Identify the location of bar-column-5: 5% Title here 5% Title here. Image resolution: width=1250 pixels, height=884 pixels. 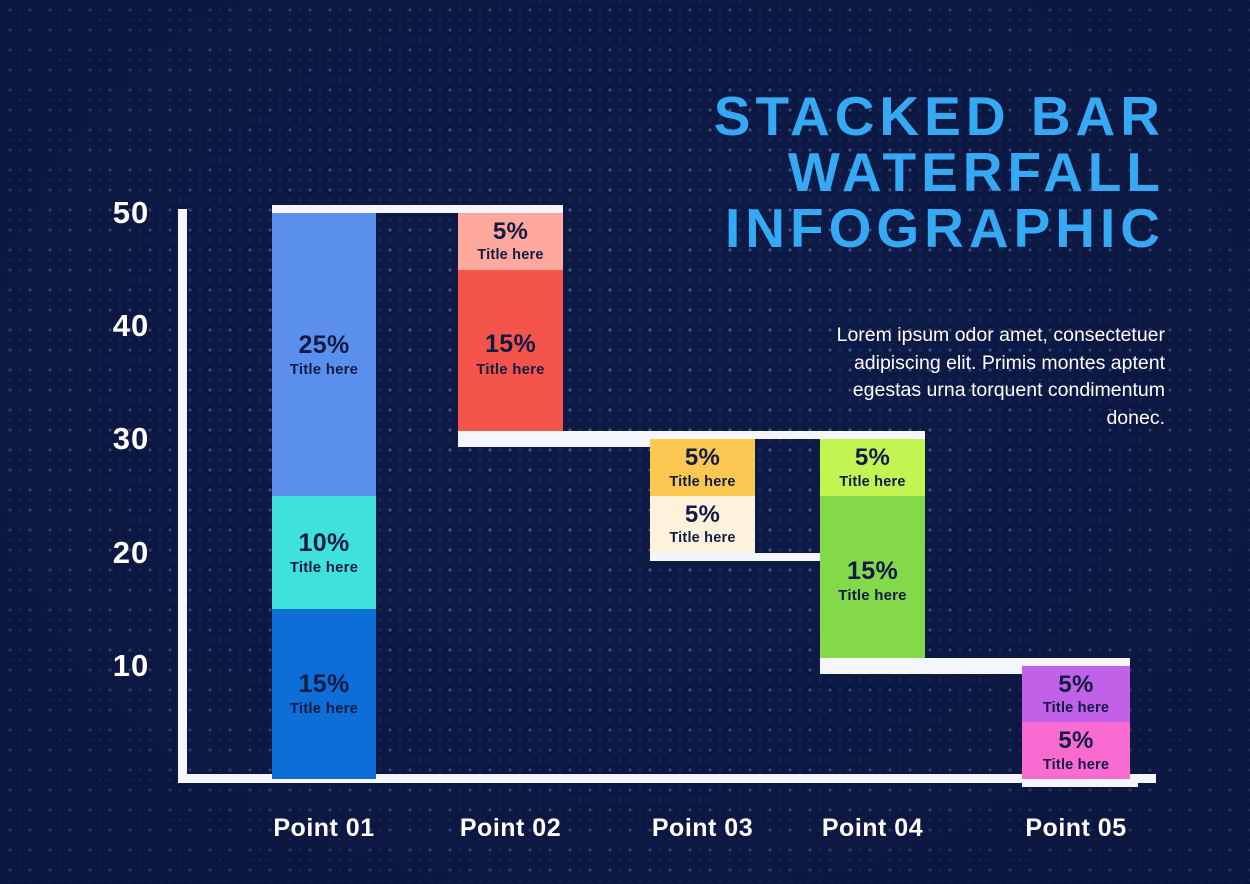
(1076, 722).